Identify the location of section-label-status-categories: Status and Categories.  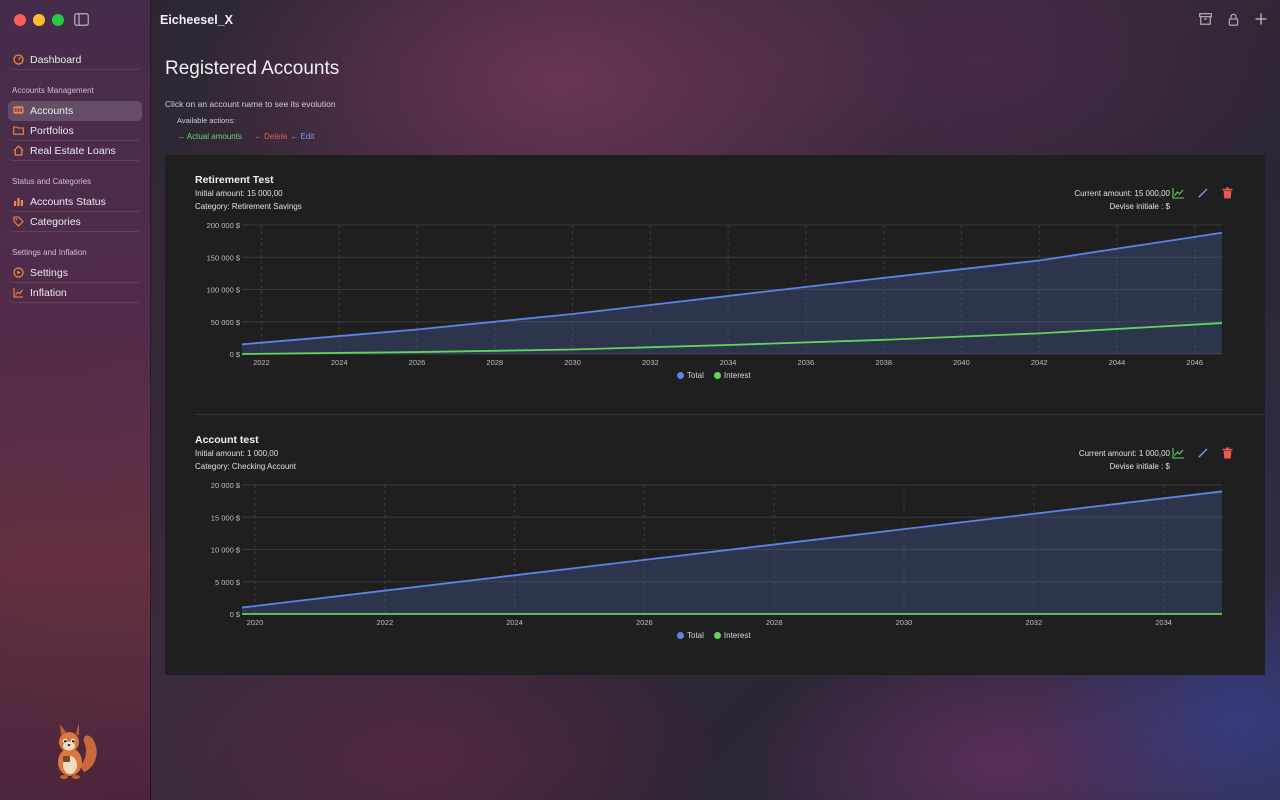
(52, 181).